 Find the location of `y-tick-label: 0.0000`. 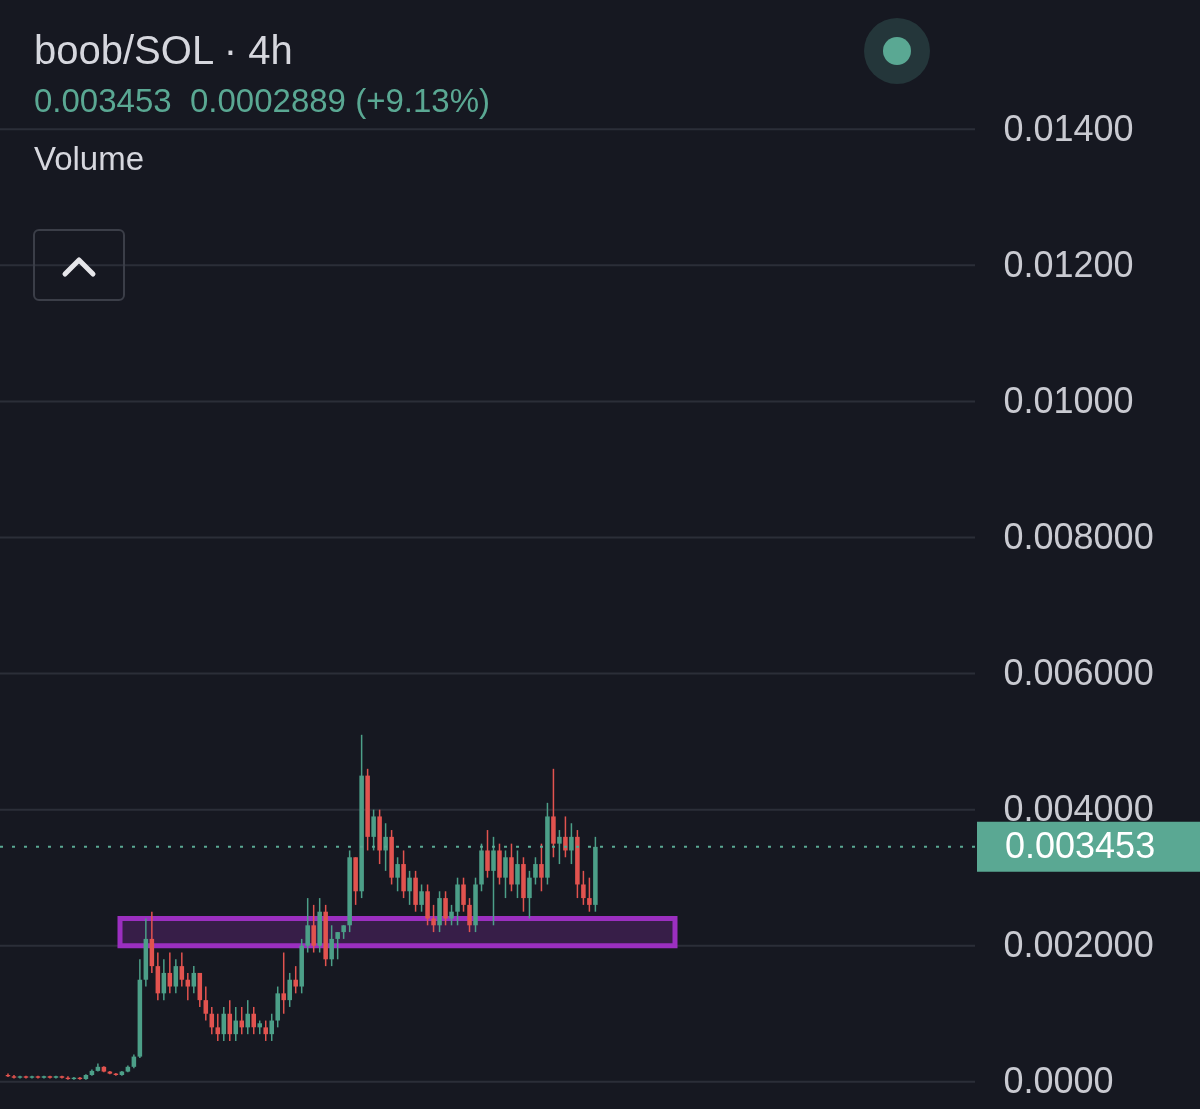

y-tick-label: 0.0000 is located at coordinates (1058, 1081).